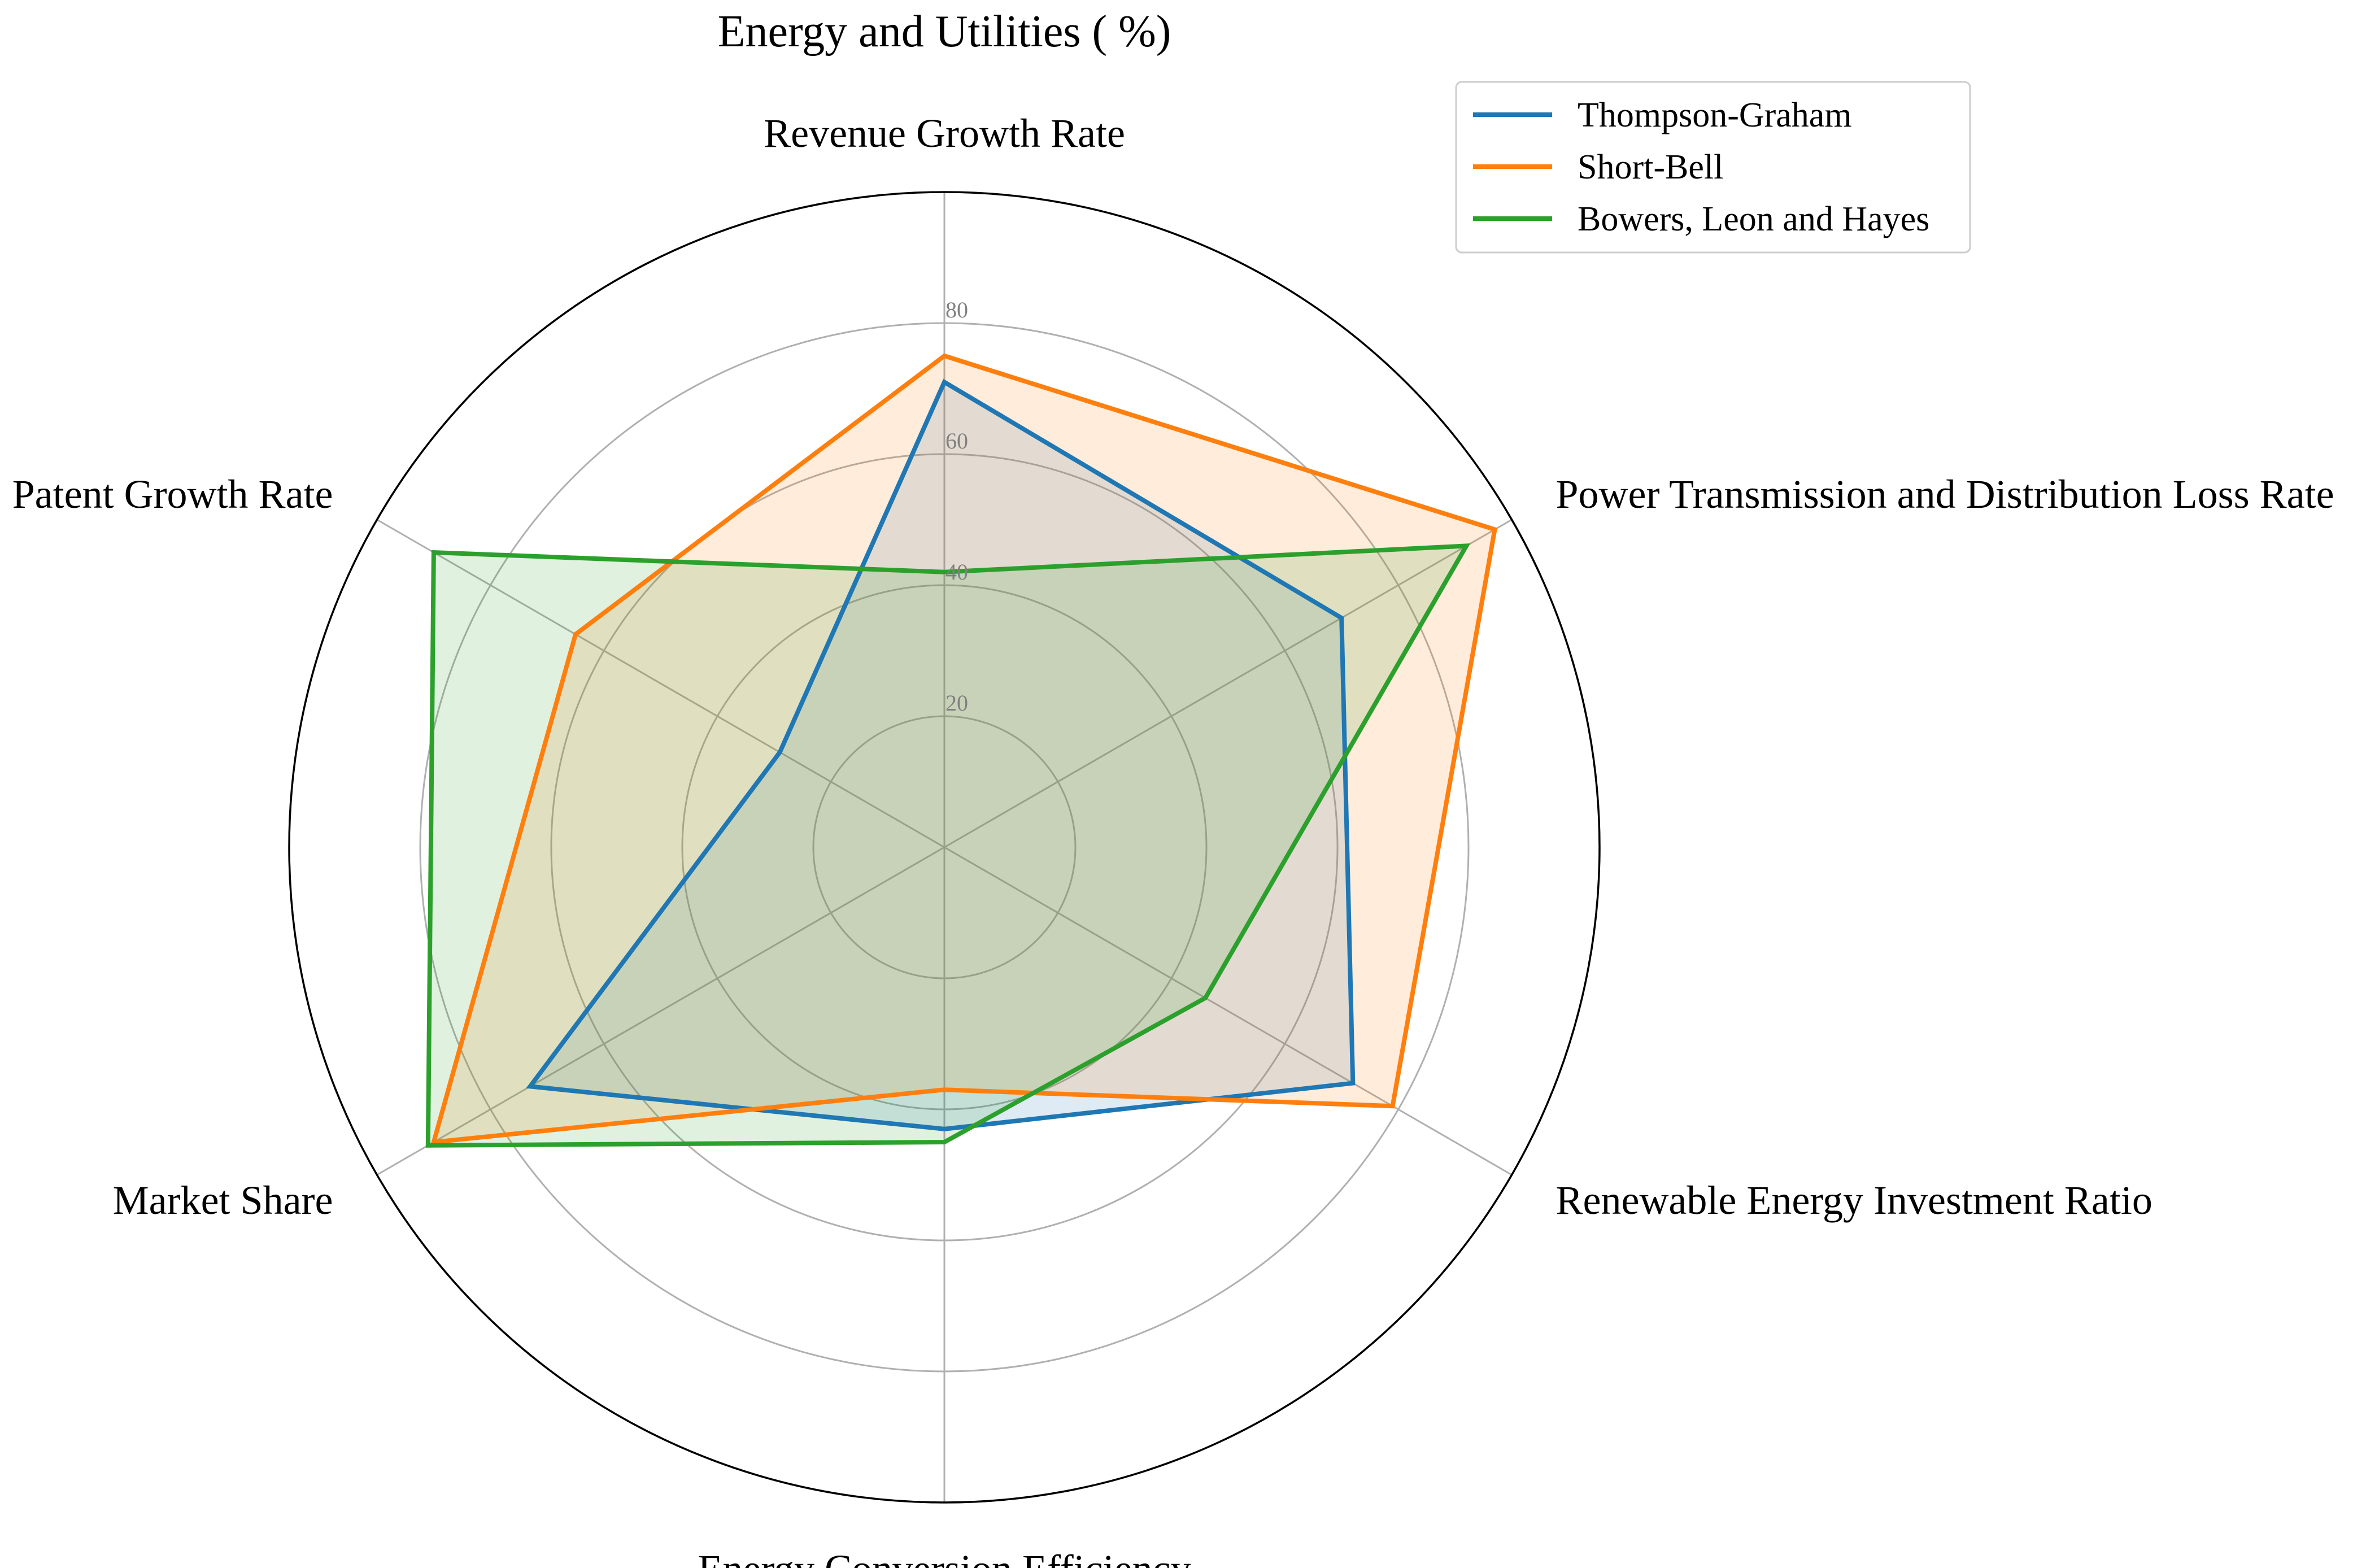 The height and width of the screenshot is (1568, 2366). I want to click on radial-tick-label: 80, so click(956, 310).